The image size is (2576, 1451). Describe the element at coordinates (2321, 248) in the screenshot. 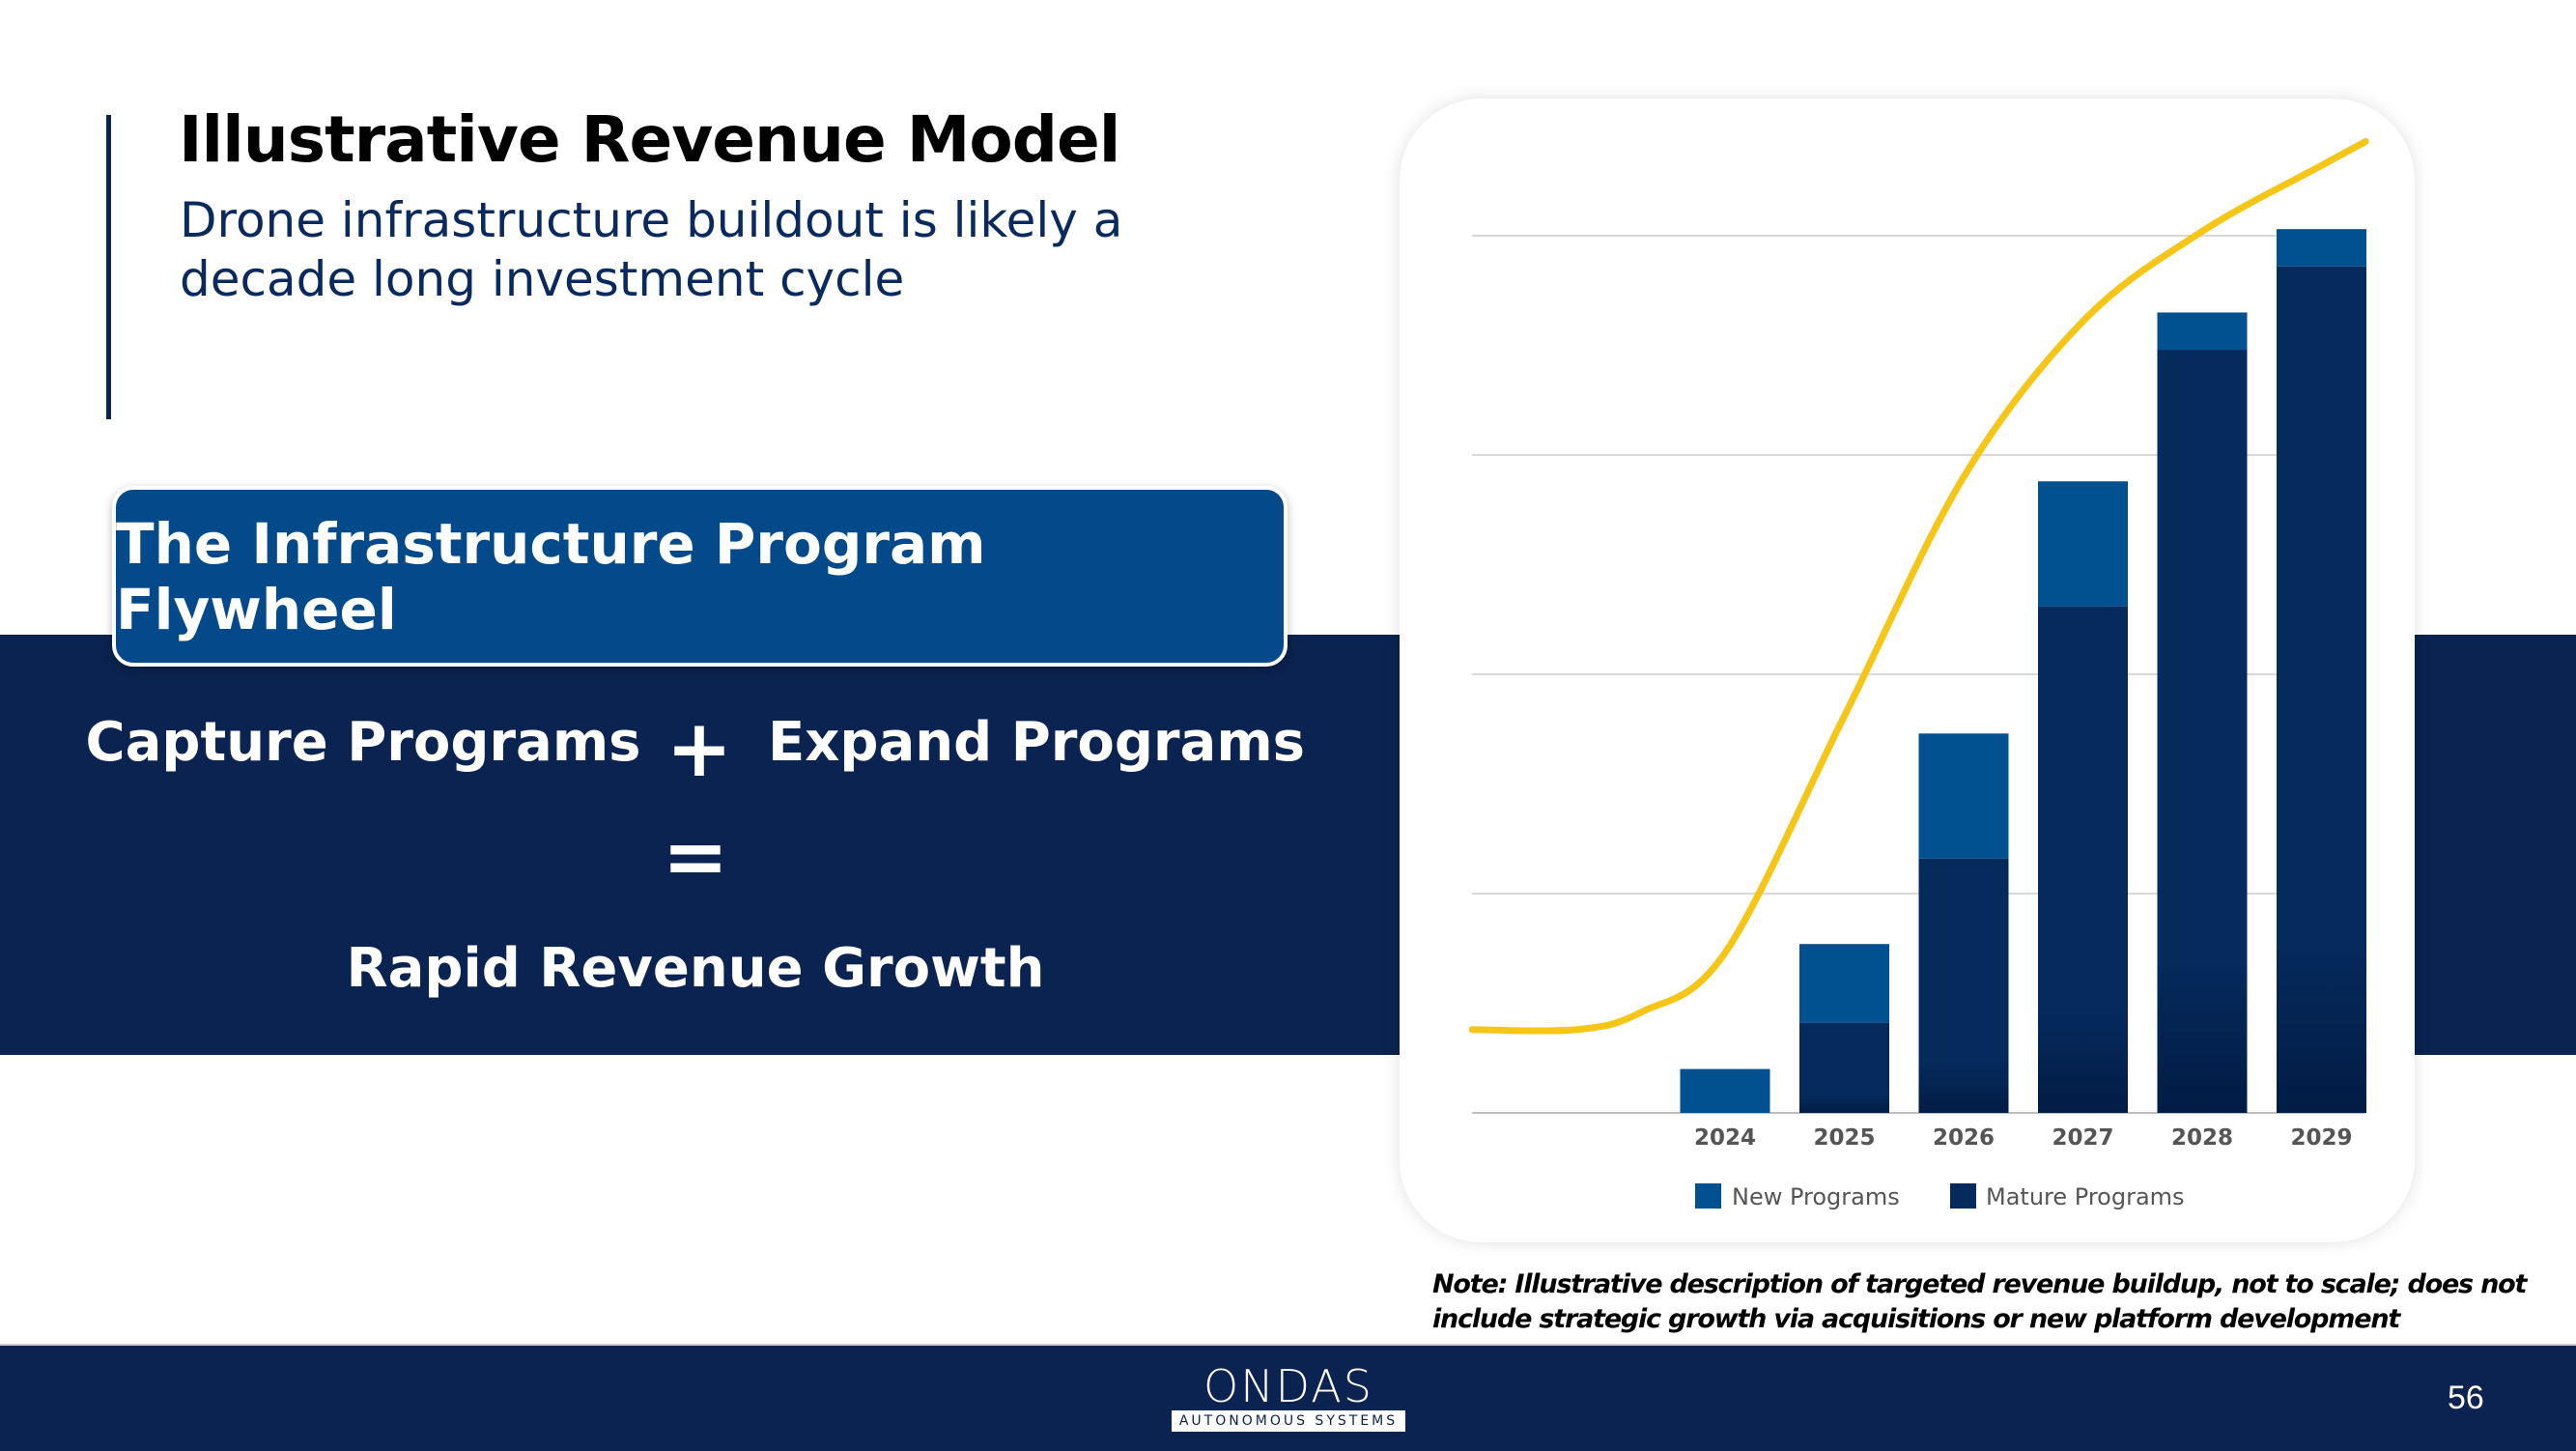

I see `bar-new-programs-2029` at that location.